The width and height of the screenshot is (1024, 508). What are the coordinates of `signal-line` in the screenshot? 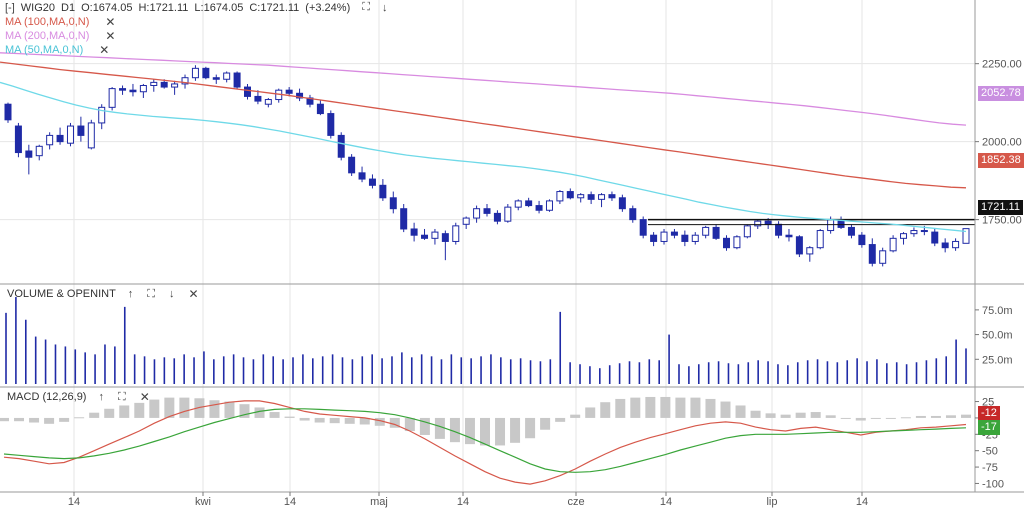 It's located at (485, 440).